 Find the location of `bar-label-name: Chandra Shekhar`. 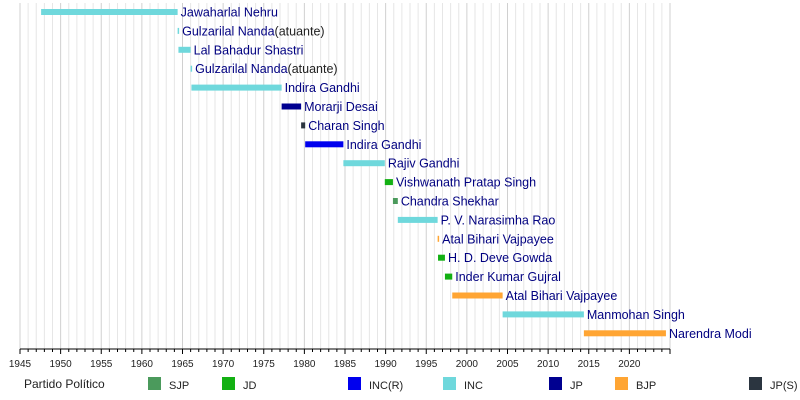

bar-label-name: Chandra Shekhar is located at coordinates (450, 202).